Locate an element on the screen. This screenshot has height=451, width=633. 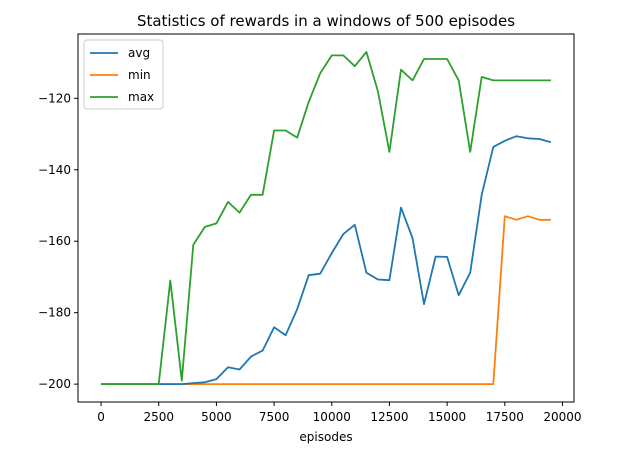
legend-label-min: min is located at coordinates (139, 75).